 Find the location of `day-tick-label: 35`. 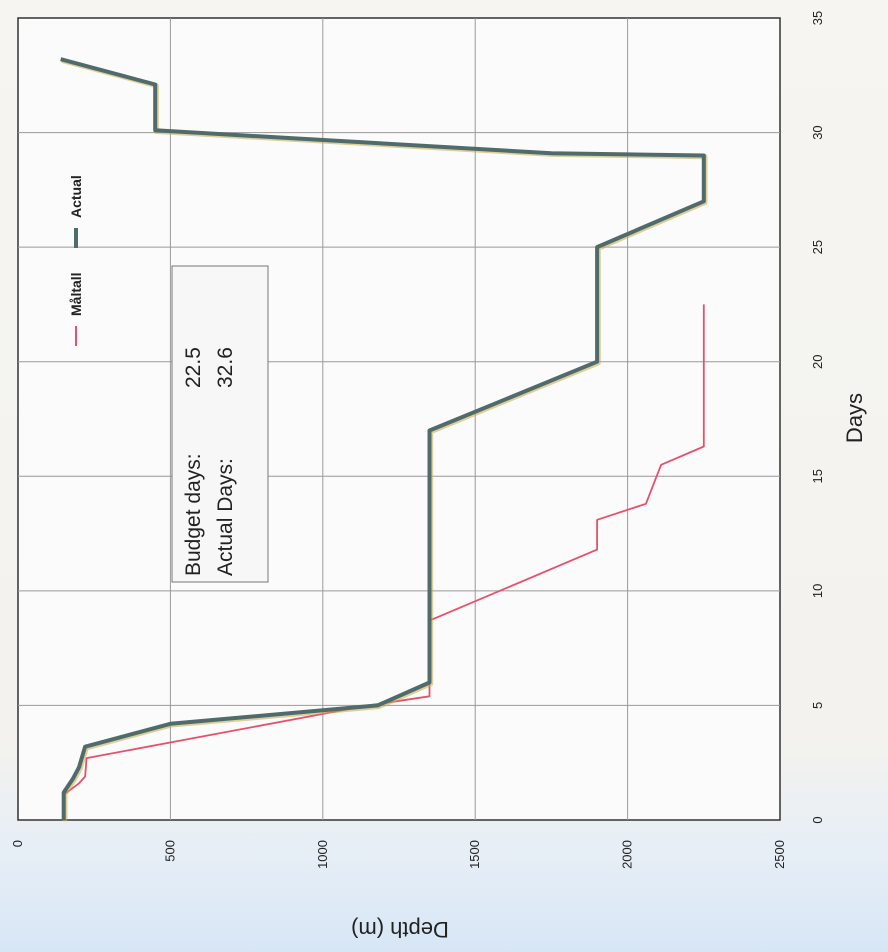

day-tick-label: 35 is located at coordinates (817, 18).